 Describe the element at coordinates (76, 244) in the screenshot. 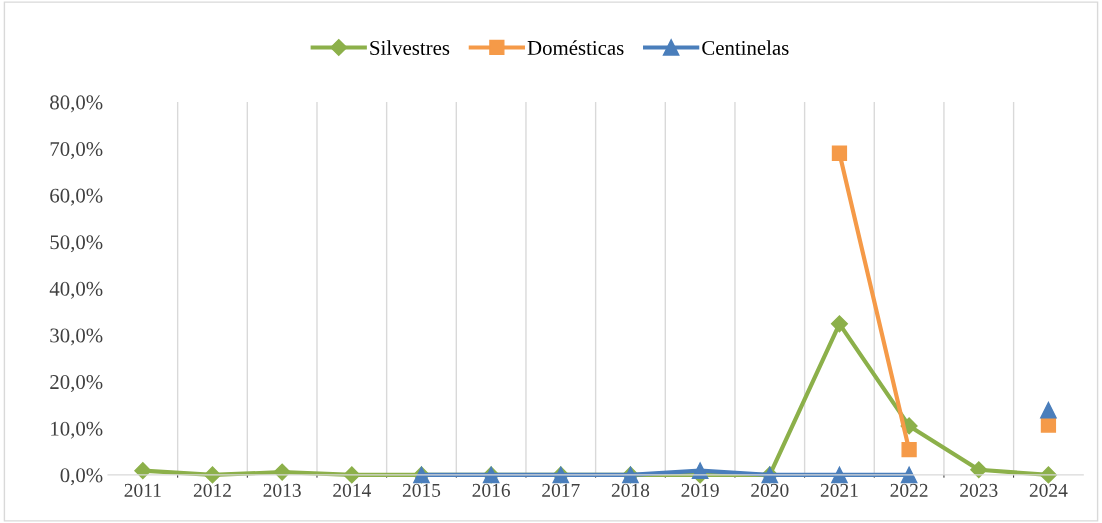

I see `y-tick-label: 50,0%` at that location.